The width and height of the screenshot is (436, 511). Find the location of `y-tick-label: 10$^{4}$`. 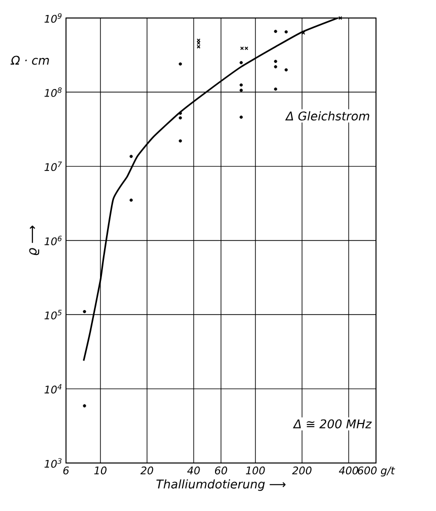

y-tick-label: 10$^{4}$ is located at coordinates (53, 389).